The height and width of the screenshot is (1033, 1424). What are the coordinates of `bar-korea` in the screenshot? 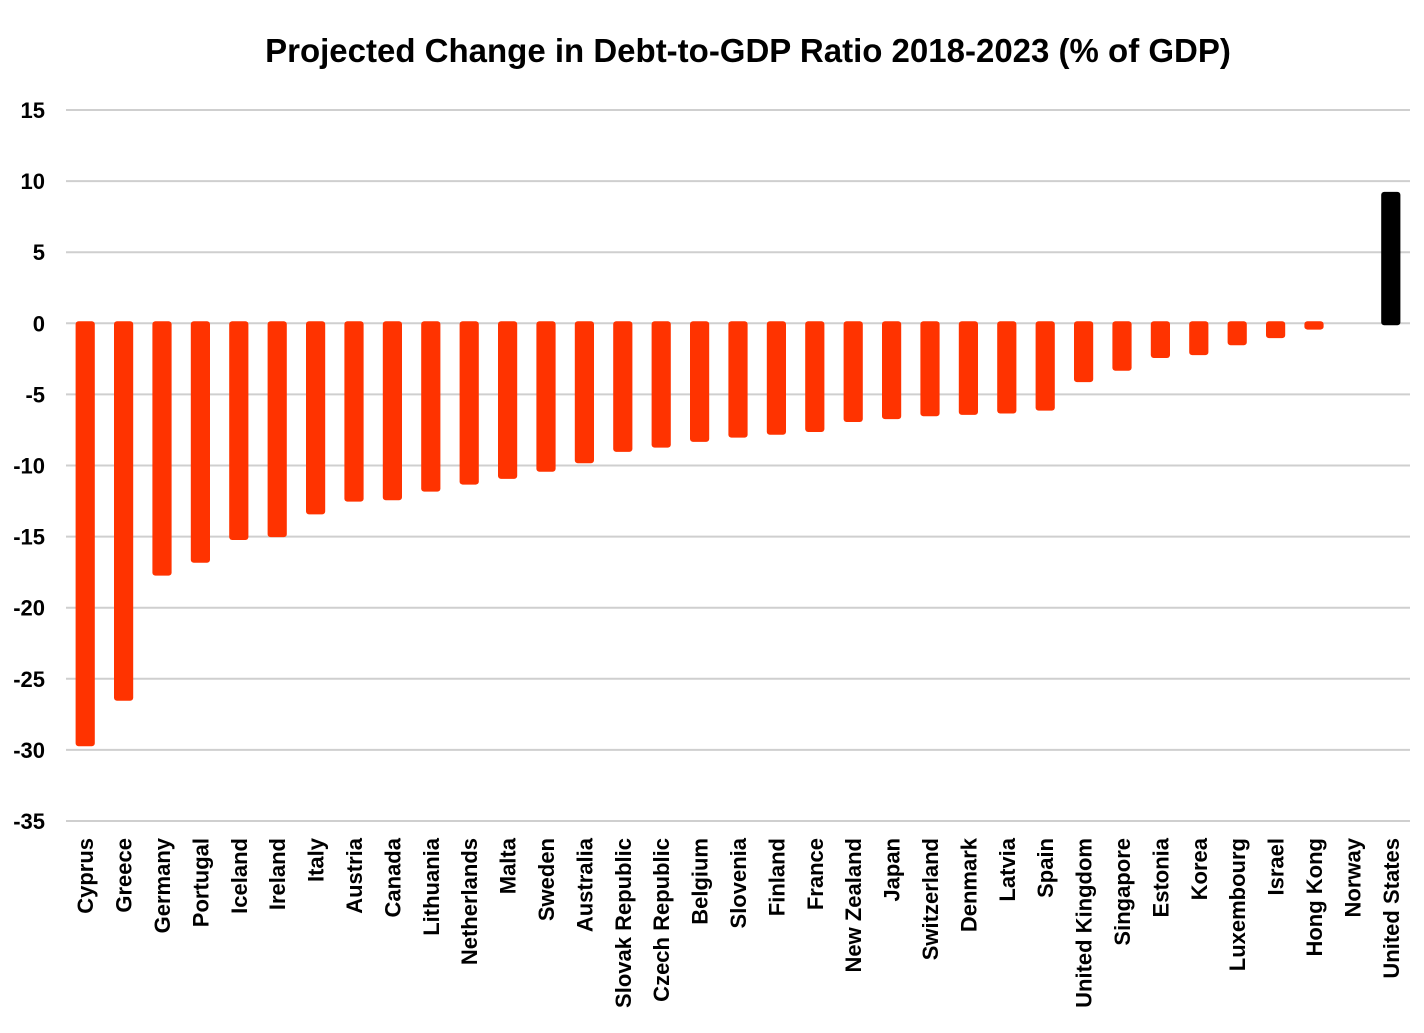 It's located at (1199, 338).